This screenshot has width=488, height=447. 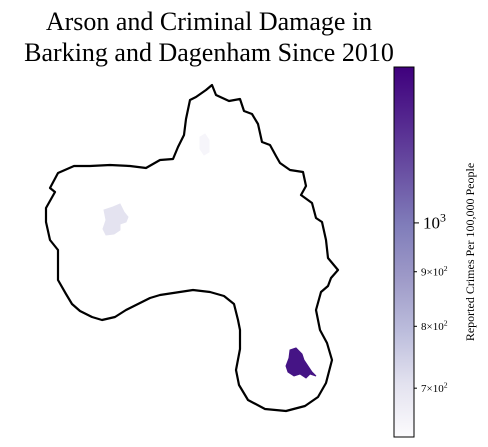 What do you see at coordinates (443, 218) in the screenshot?
I see `tick-label-exponent: 3` at bounding box center [443, 218].